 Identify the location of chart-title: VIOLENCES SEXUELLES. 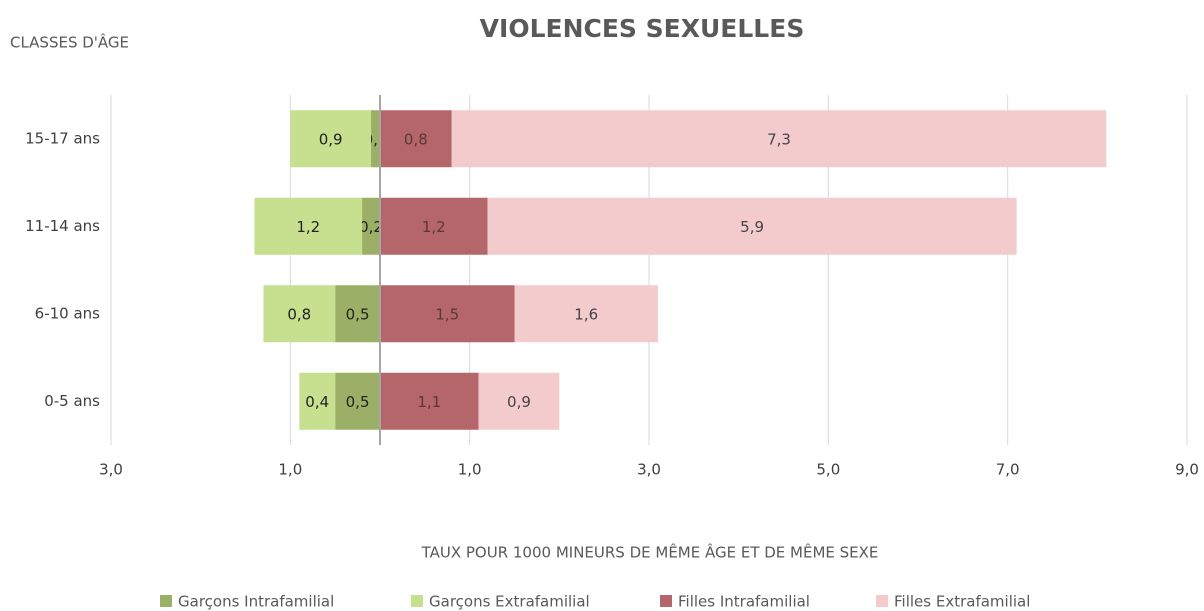
(642, 28).